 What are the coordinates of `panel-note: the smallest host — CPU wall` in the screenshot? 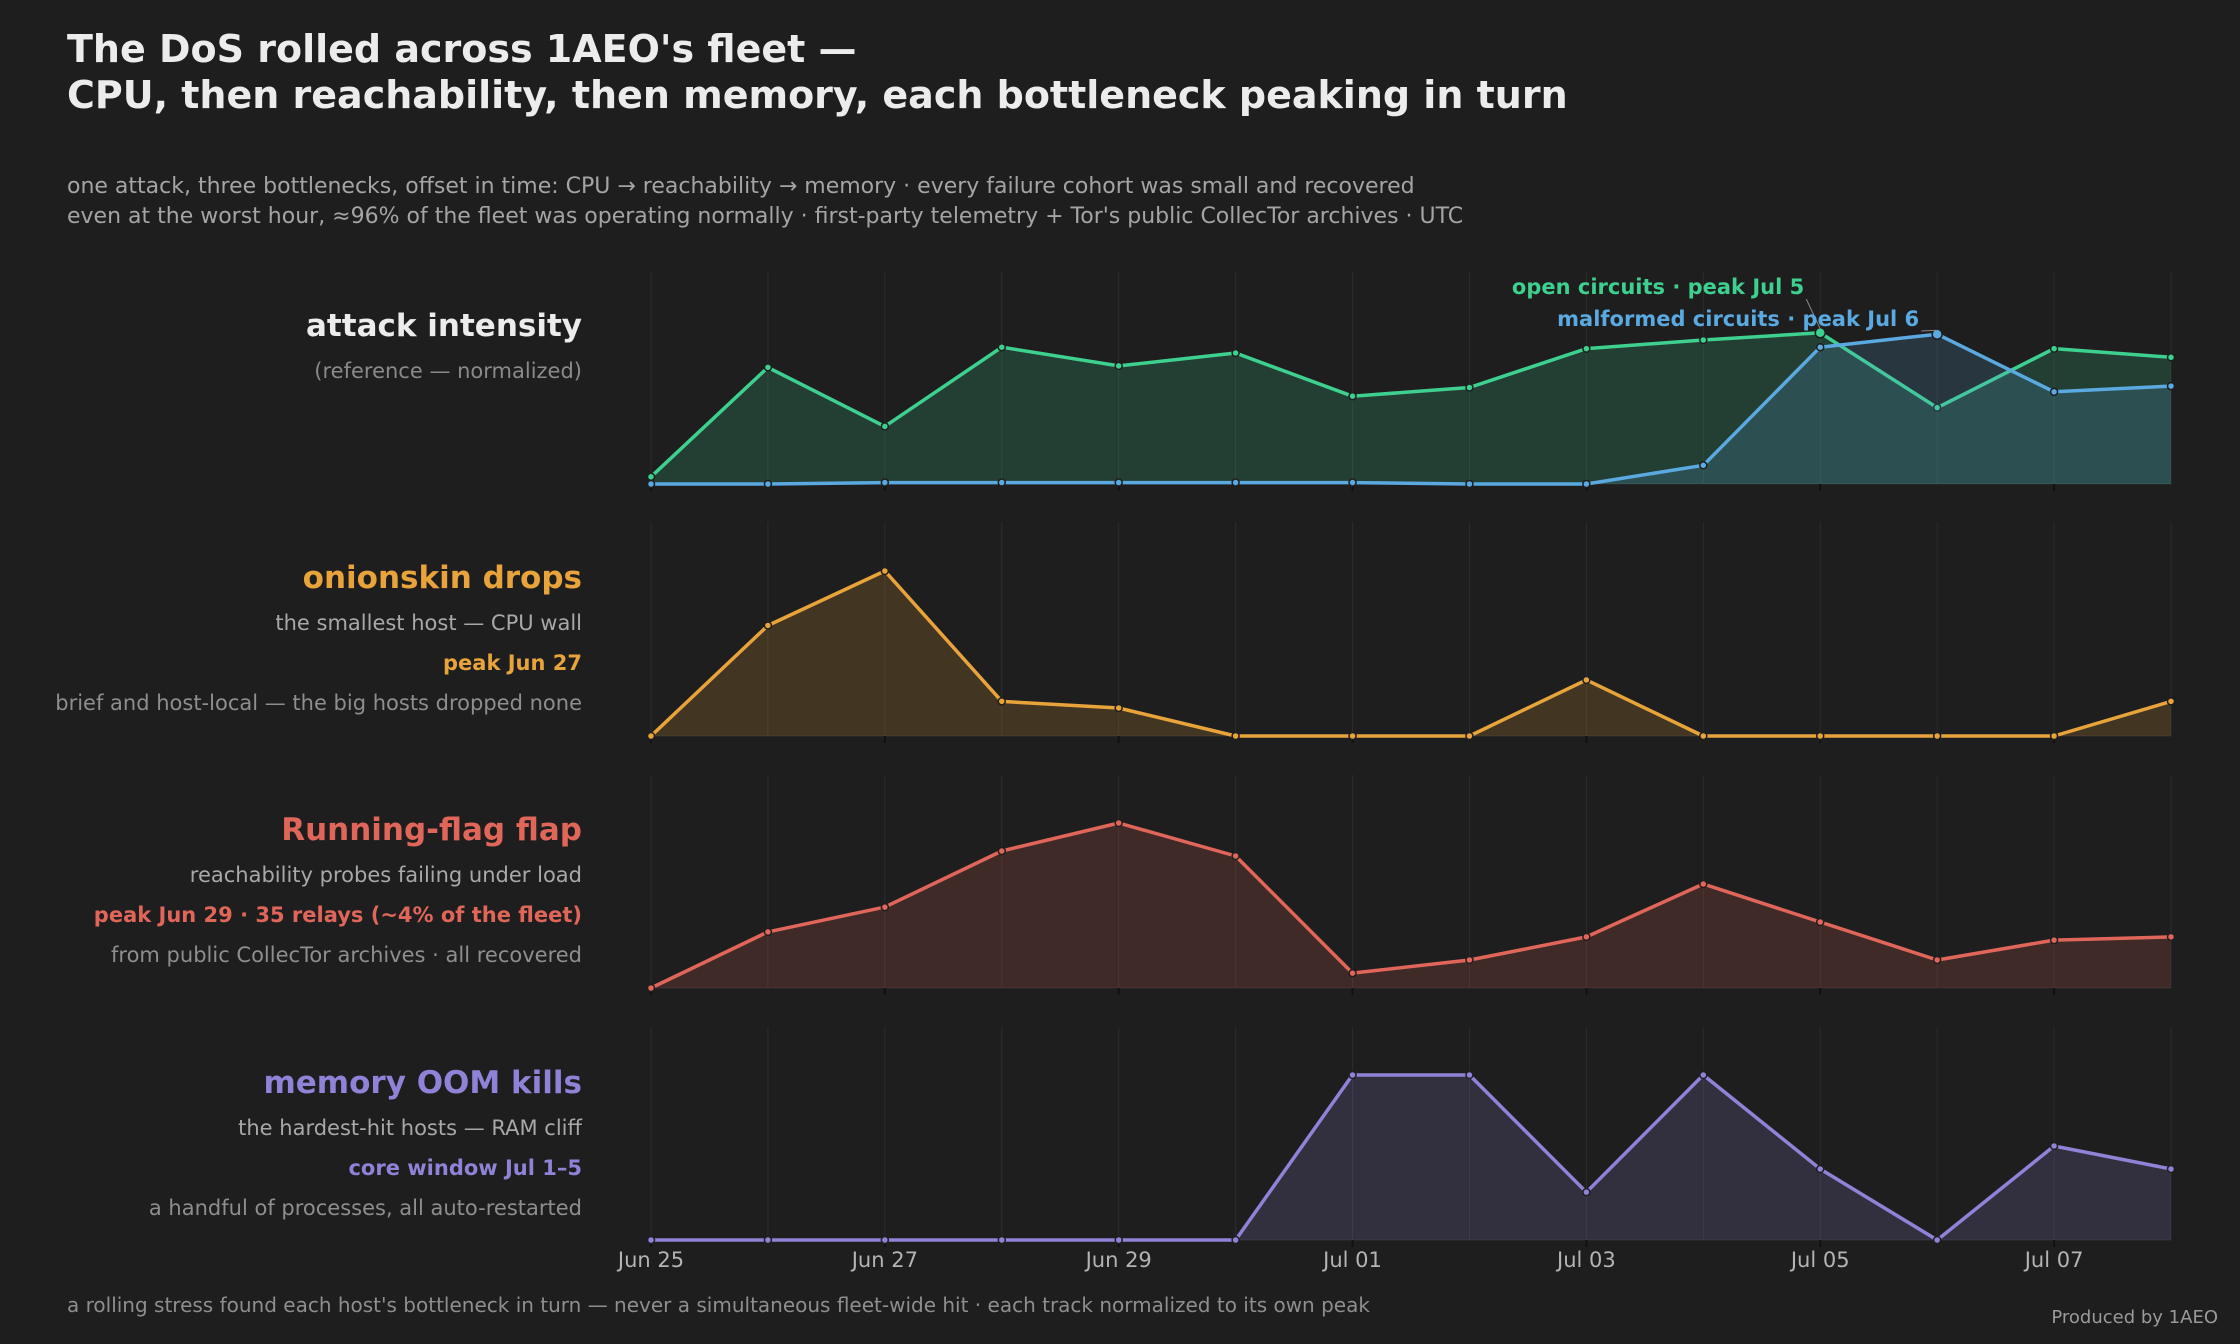 It's located at (428, 623).